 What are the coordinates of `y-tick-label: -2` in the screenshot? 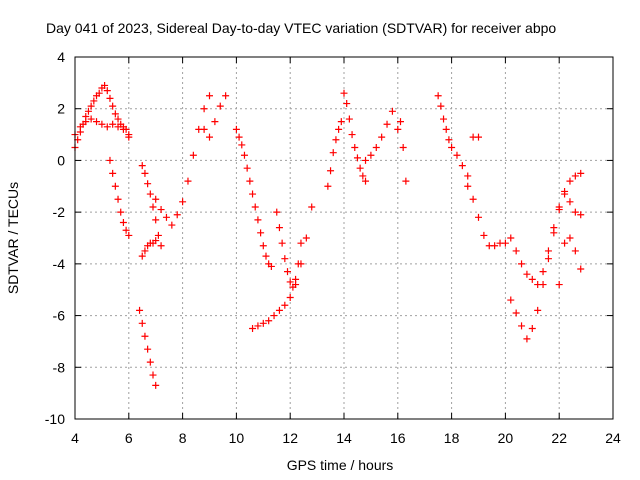 It's located at (59, 212).